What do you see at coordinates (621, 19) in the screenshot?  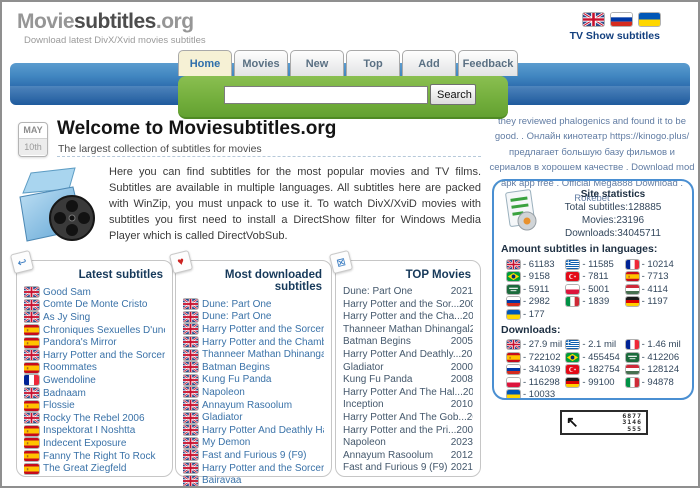 I see `ru-flag-icon` at bounding box center [621, 19].